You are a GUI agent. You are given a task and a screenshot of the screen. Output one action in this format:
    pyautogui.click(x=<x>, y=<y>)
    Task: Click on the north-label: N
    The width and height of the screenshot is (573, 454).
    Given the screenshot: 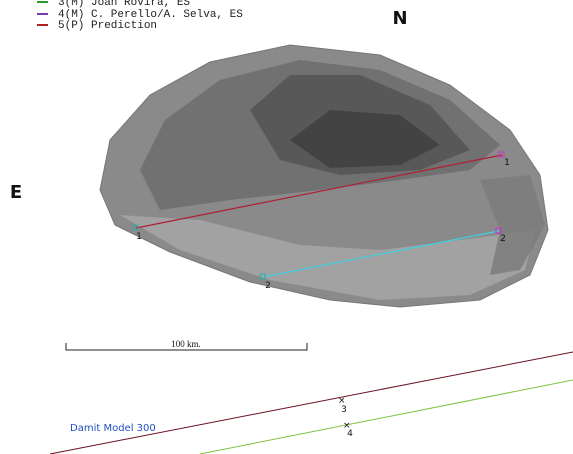 What is the action you would take?
    pyautogui.click(x=399, y=18)
    